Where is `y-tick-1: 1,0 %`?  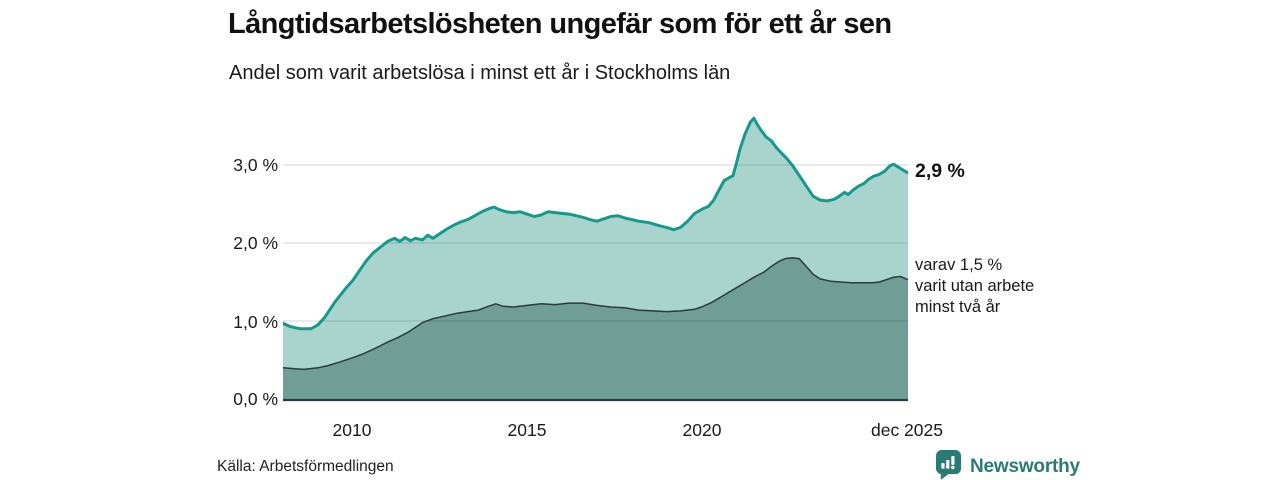 y-tick-1: 1,0 % is located at coordinates (255, 322).